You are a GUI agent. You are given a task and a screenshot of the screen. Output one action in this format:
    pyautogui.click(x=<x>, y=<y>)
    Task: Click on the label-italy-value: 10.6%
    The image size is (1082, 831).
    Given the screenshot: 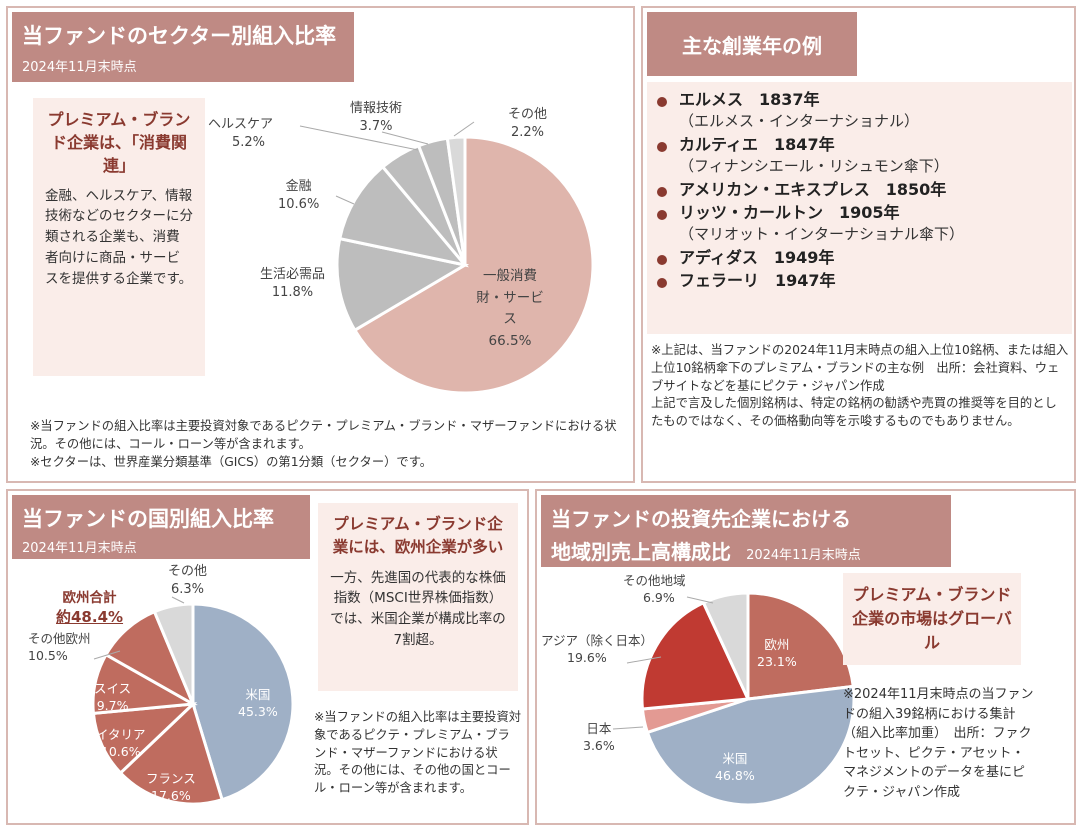 What is the action you would take?
    pyautogui.click(x=120, y=751)
    